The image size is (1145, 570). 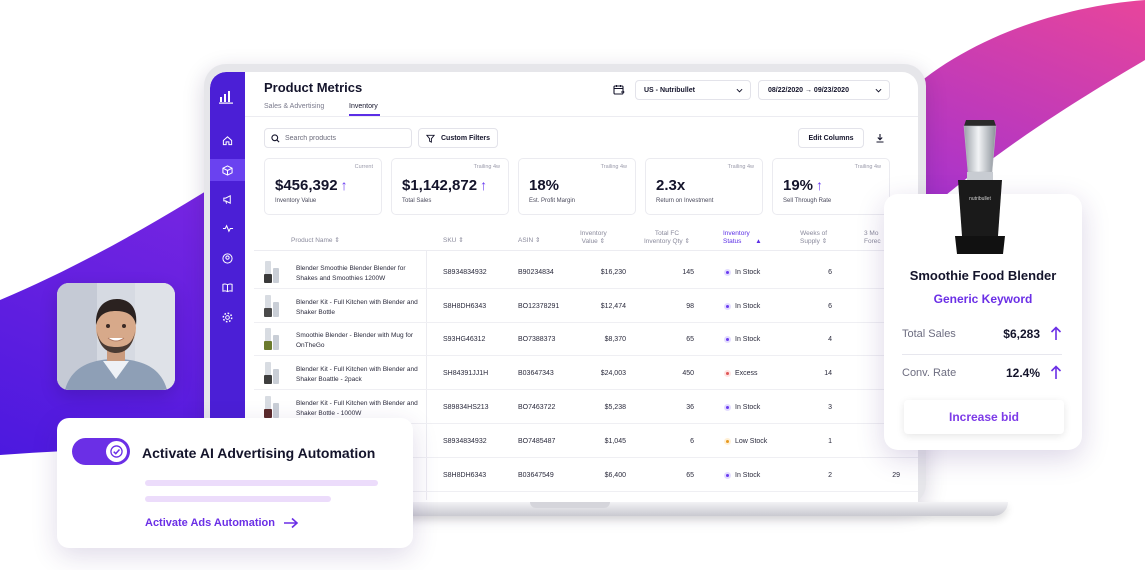 What do you see at coordinates (210, 523) in the screenshot?
I see `activate-ads-label: Activate Ads Automation` at bounding box center [210, 523].